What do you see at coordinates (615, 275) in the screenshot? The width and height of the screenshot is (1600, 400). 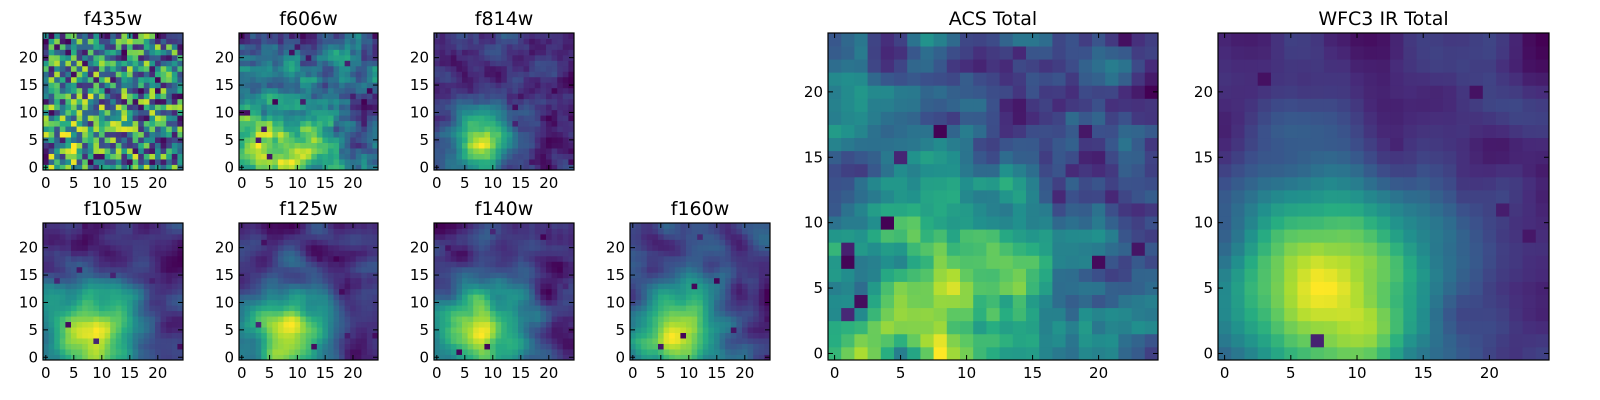 I see `y-tick-label: 15` at bounding box center [615, 275].